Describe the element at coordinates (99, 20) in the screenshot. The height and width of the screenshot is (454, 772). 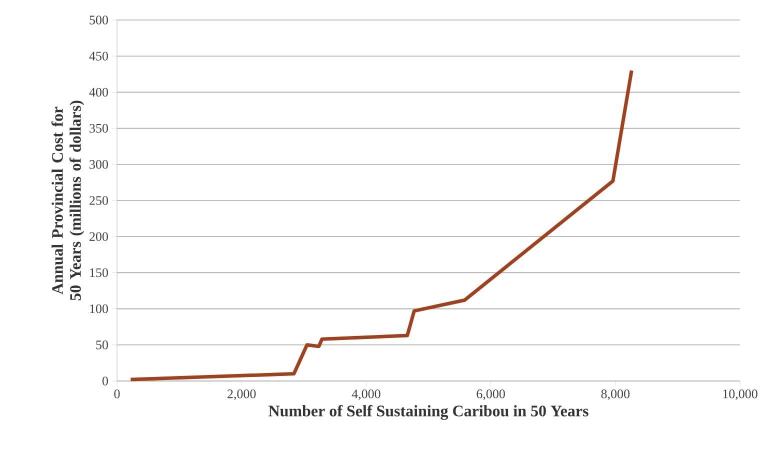
I see `y-tick-label: 500` at that location.